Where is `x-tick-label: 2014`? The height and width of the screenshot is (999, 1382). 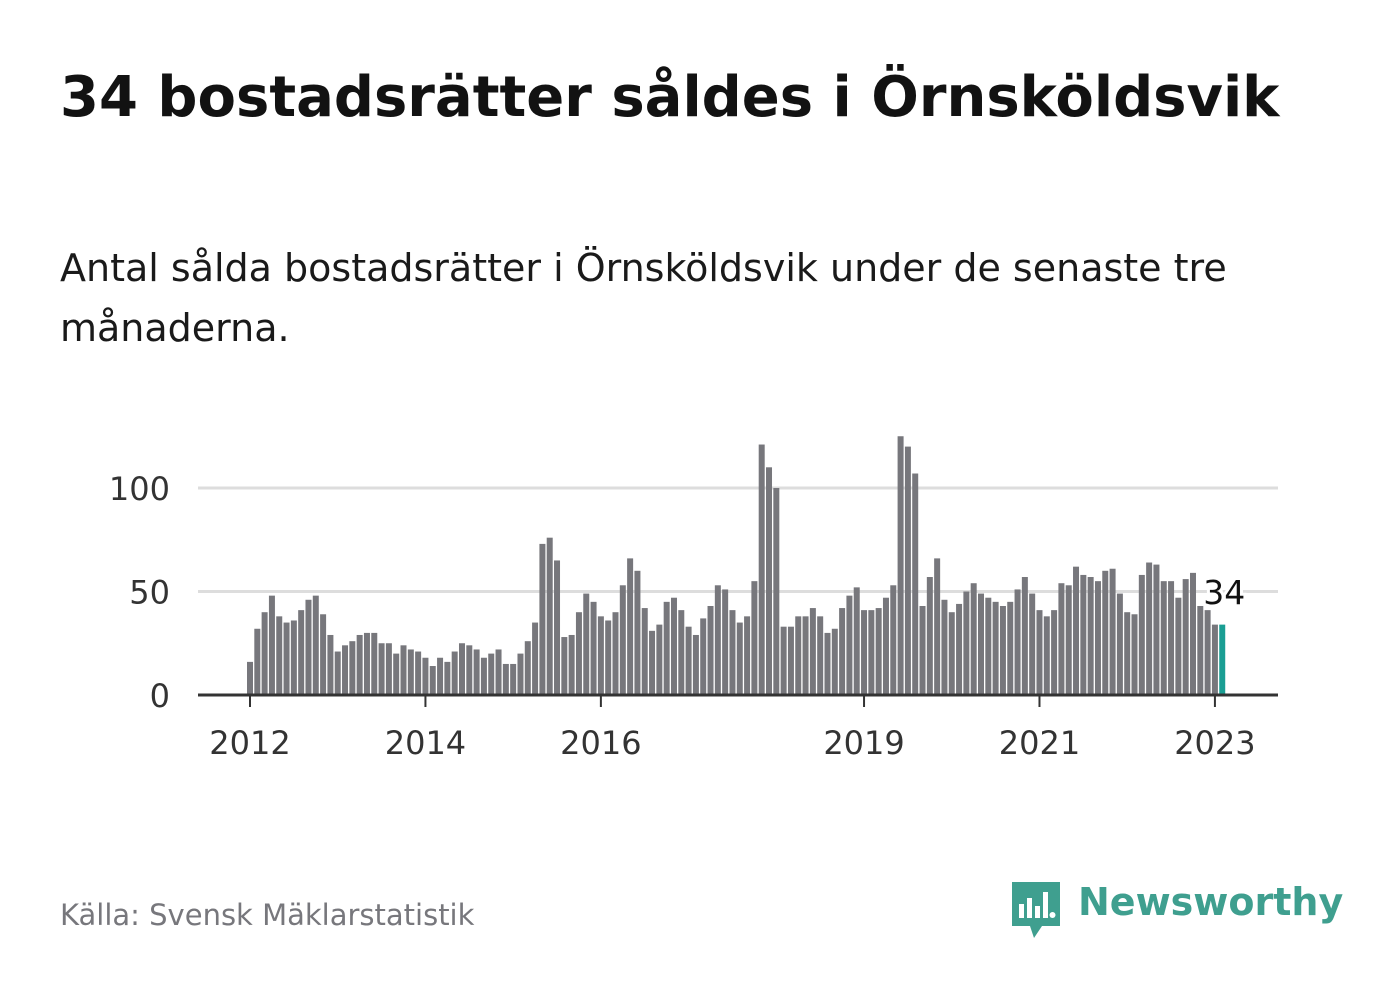
x-tick-label: 2014 is located at coordinates (425, 743).